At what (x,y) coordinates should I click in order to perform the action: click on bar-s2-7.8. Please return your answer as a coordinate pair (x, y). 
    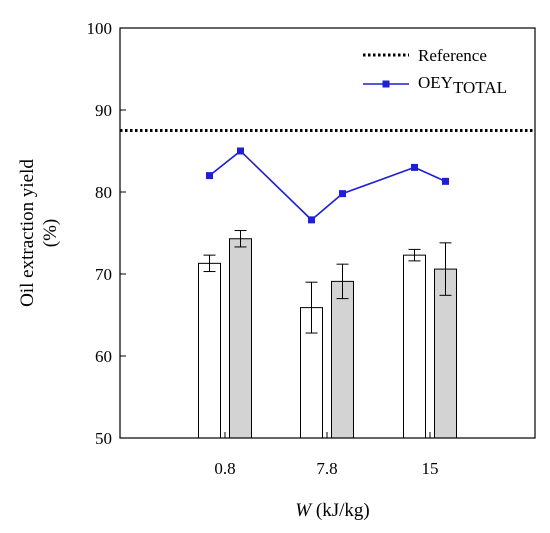
    Looking at the image, I should click on (342, 359).